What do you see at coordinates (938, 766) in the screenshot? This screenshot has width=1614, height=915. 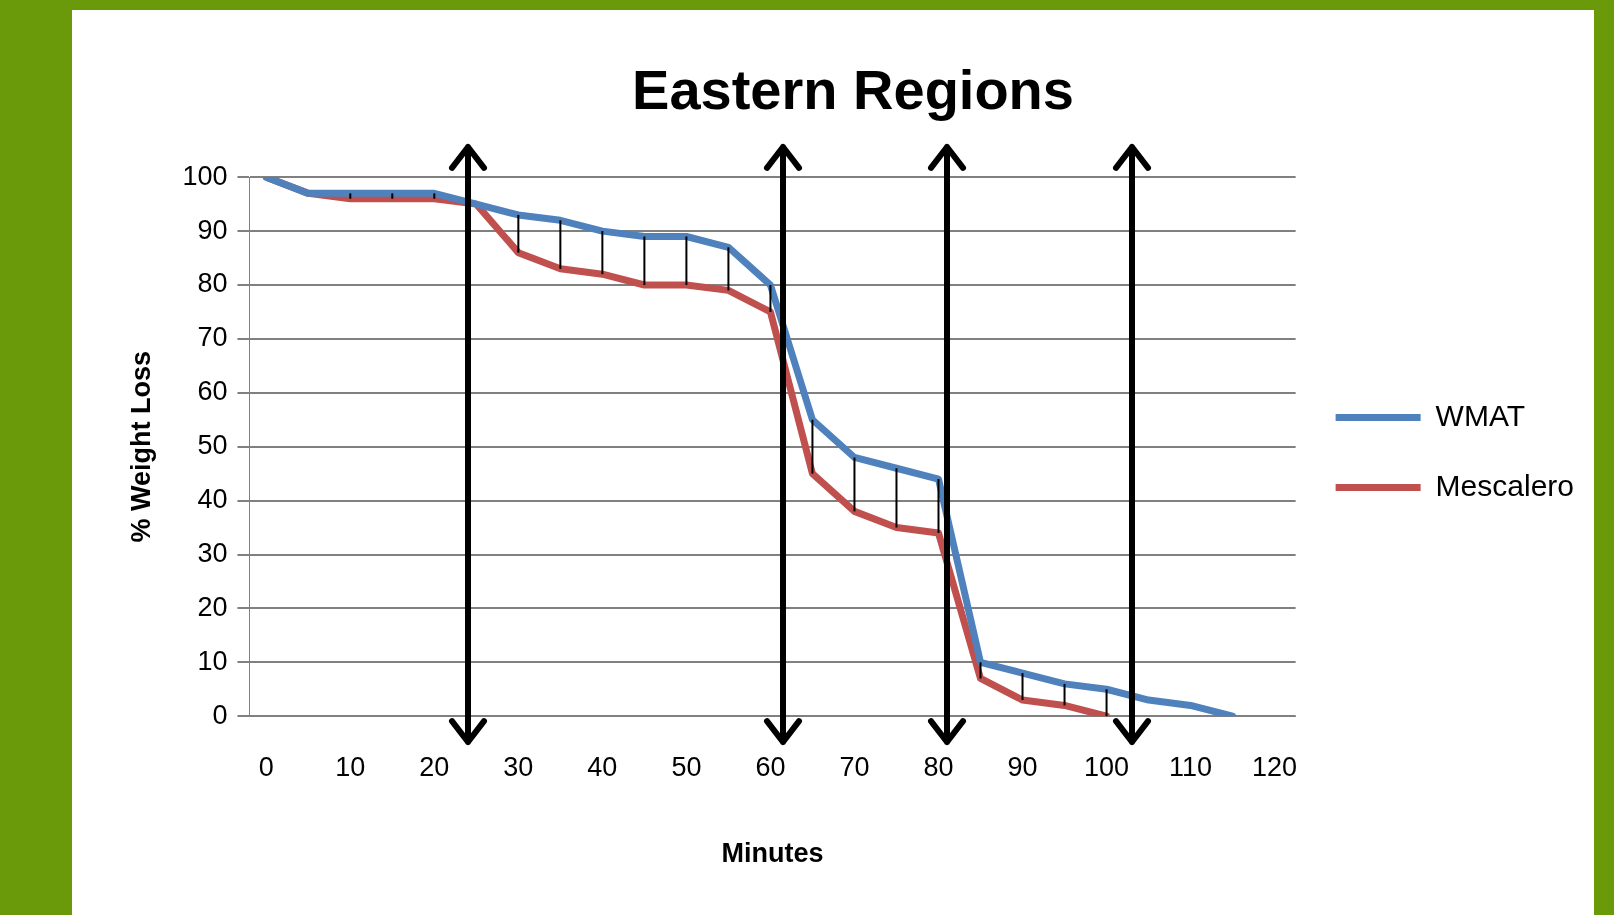 I see `x-tick-label: 80` at bounding box center [938, 766].